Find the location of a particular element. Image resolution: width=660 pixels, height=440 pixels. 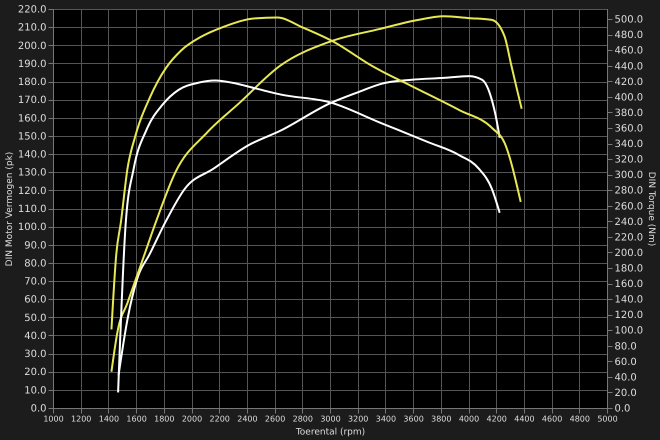

y2-tick-label: 220.0 is located at coordinates (629, 238).